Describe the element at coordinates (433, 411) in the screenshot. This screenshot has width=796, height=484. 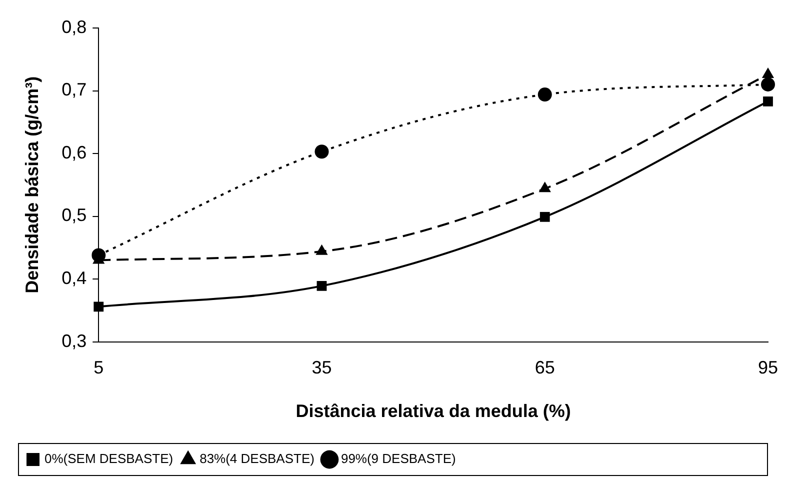
I see `x-axis-title: Distância relativa da medula (%)` at that location.